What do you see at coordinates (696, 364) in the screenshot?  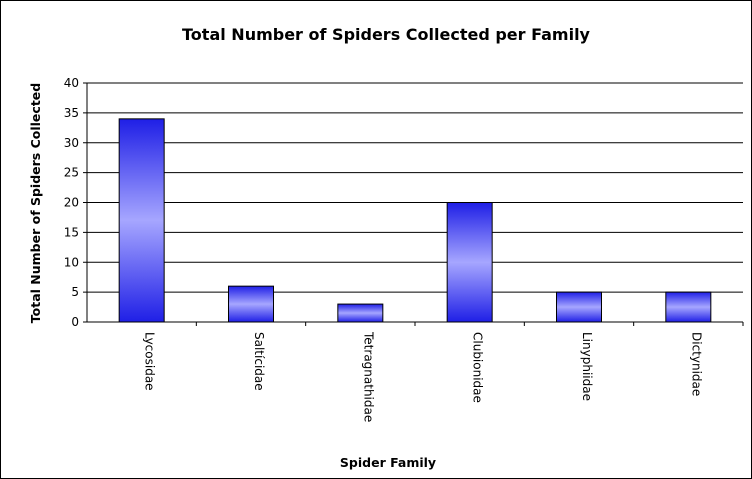 I see `x-category-label: Dictynidae` at bounding box center [696, 364].